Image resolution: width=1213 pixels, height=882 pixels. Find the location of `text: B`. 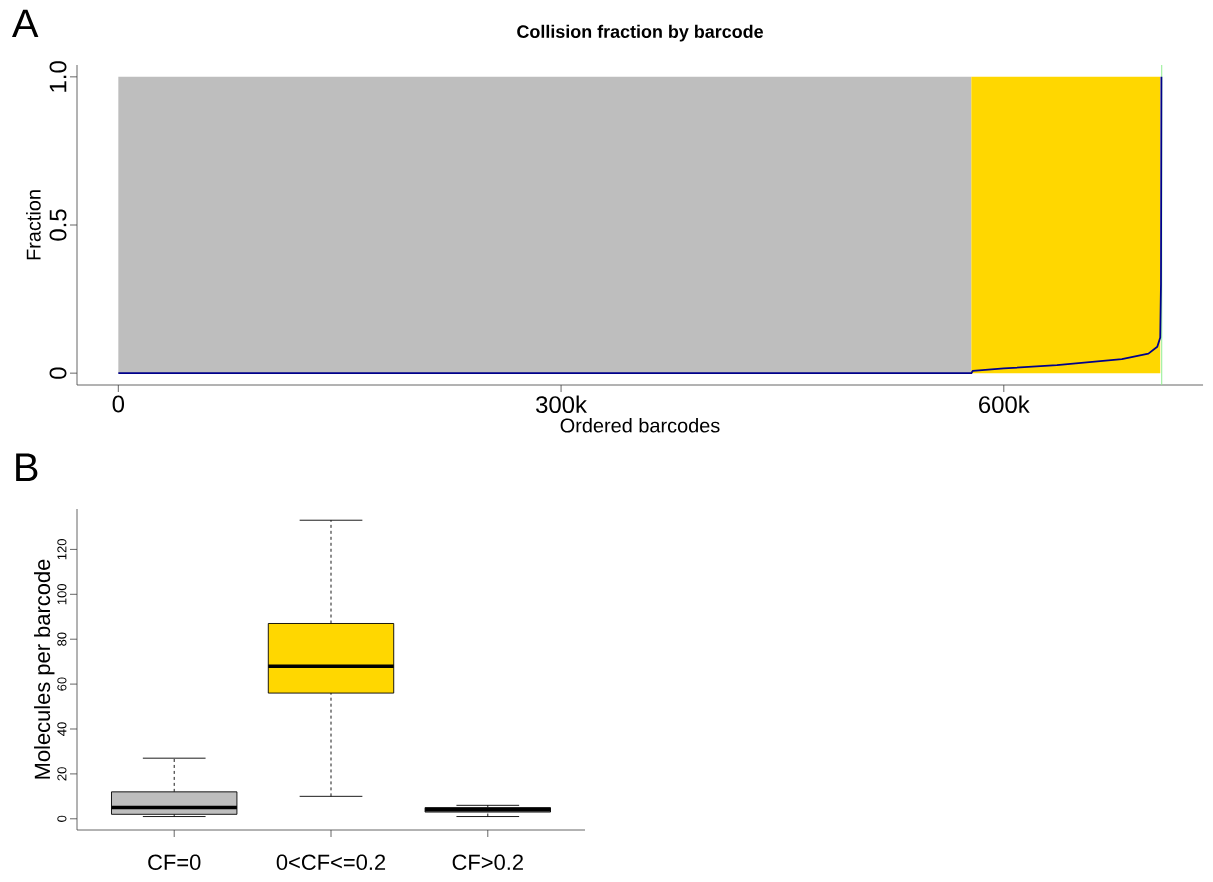

text: B is located at coordinates (27, 467).